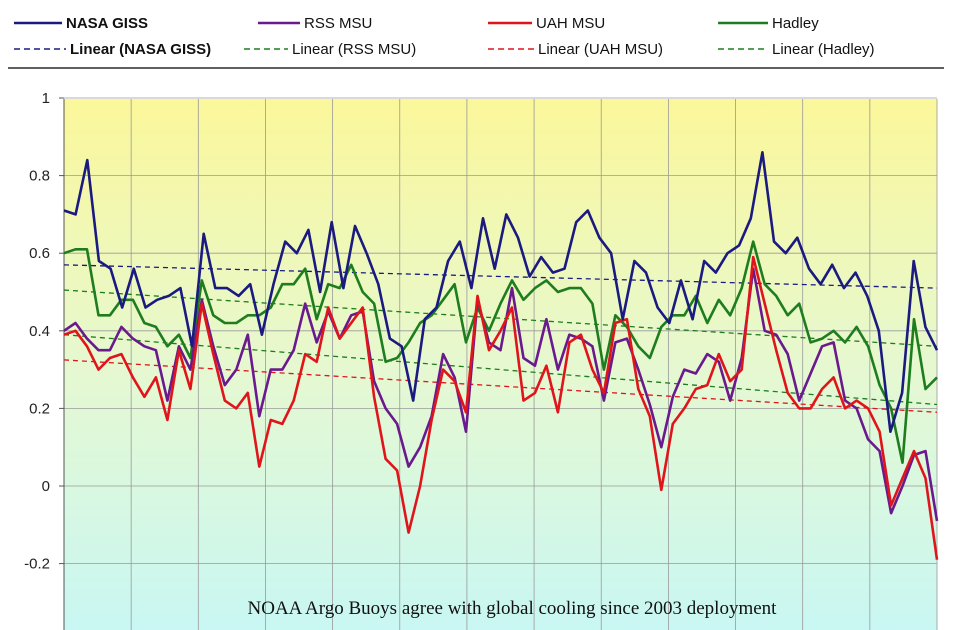 This screenshot has width=961, height=630. Describe the element at coordinates (107, 23) in the screenshot. I see `legend-label-nasa-giss: NASA GISS` at that location.